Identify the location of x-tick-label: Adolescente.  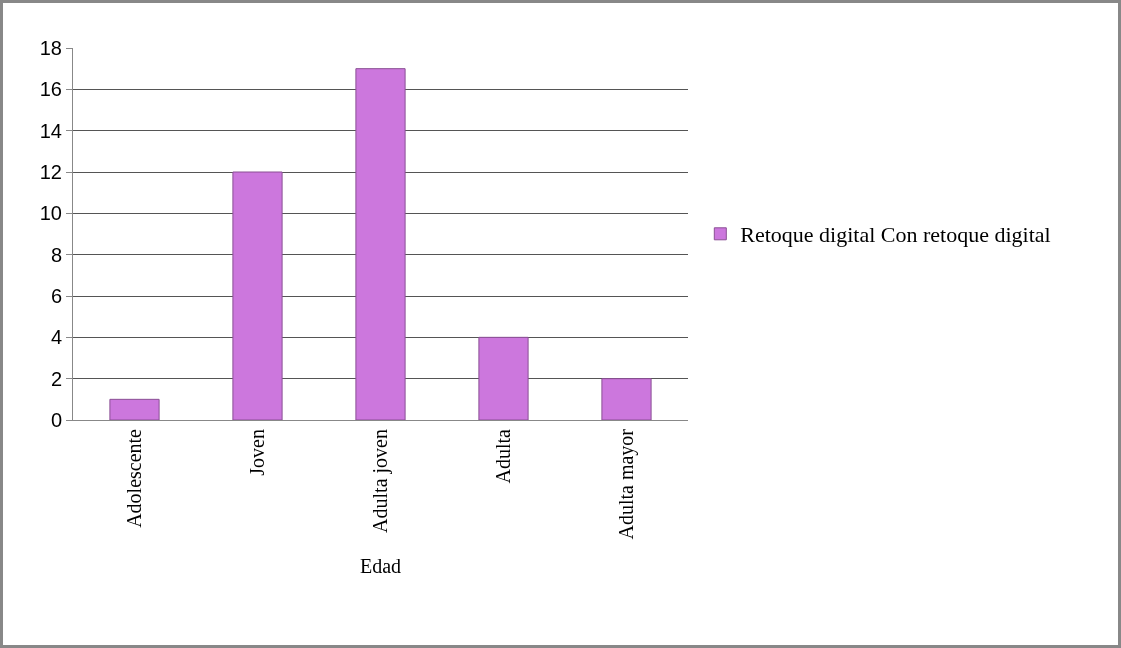
(134, 478).